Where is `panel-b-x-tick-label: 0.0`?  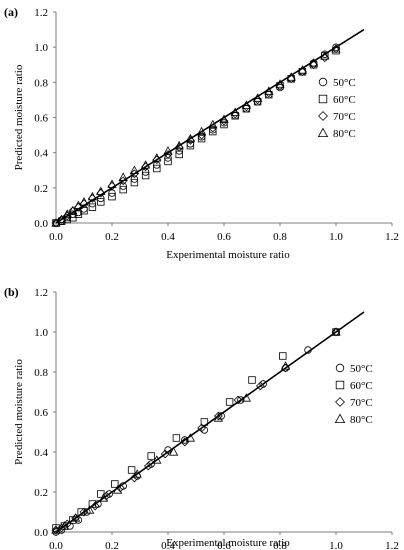 panel-b-x-tick-label: 0.0 is located at coordinates (56, 545).